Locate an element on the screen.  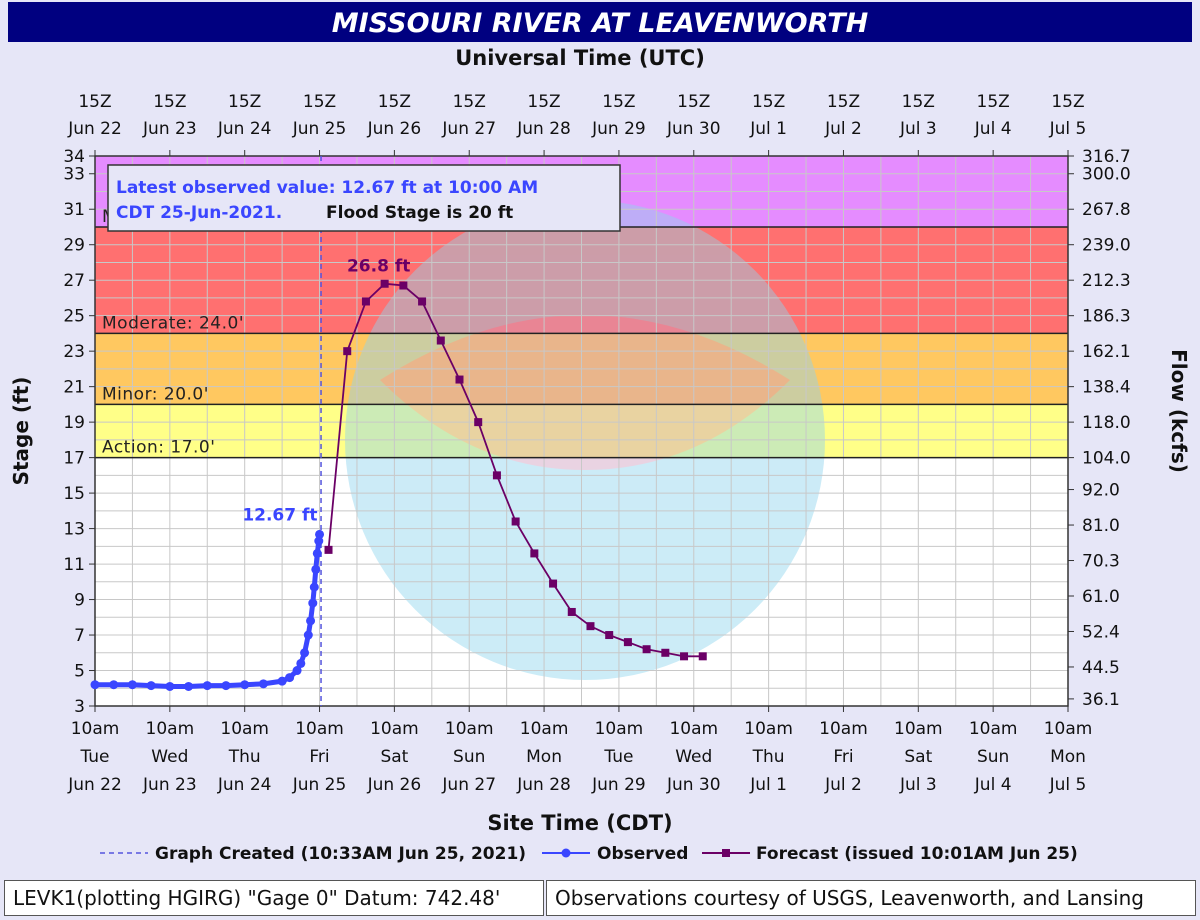
right-tick-label: 138.4 is located at coordinates (1106, 388).